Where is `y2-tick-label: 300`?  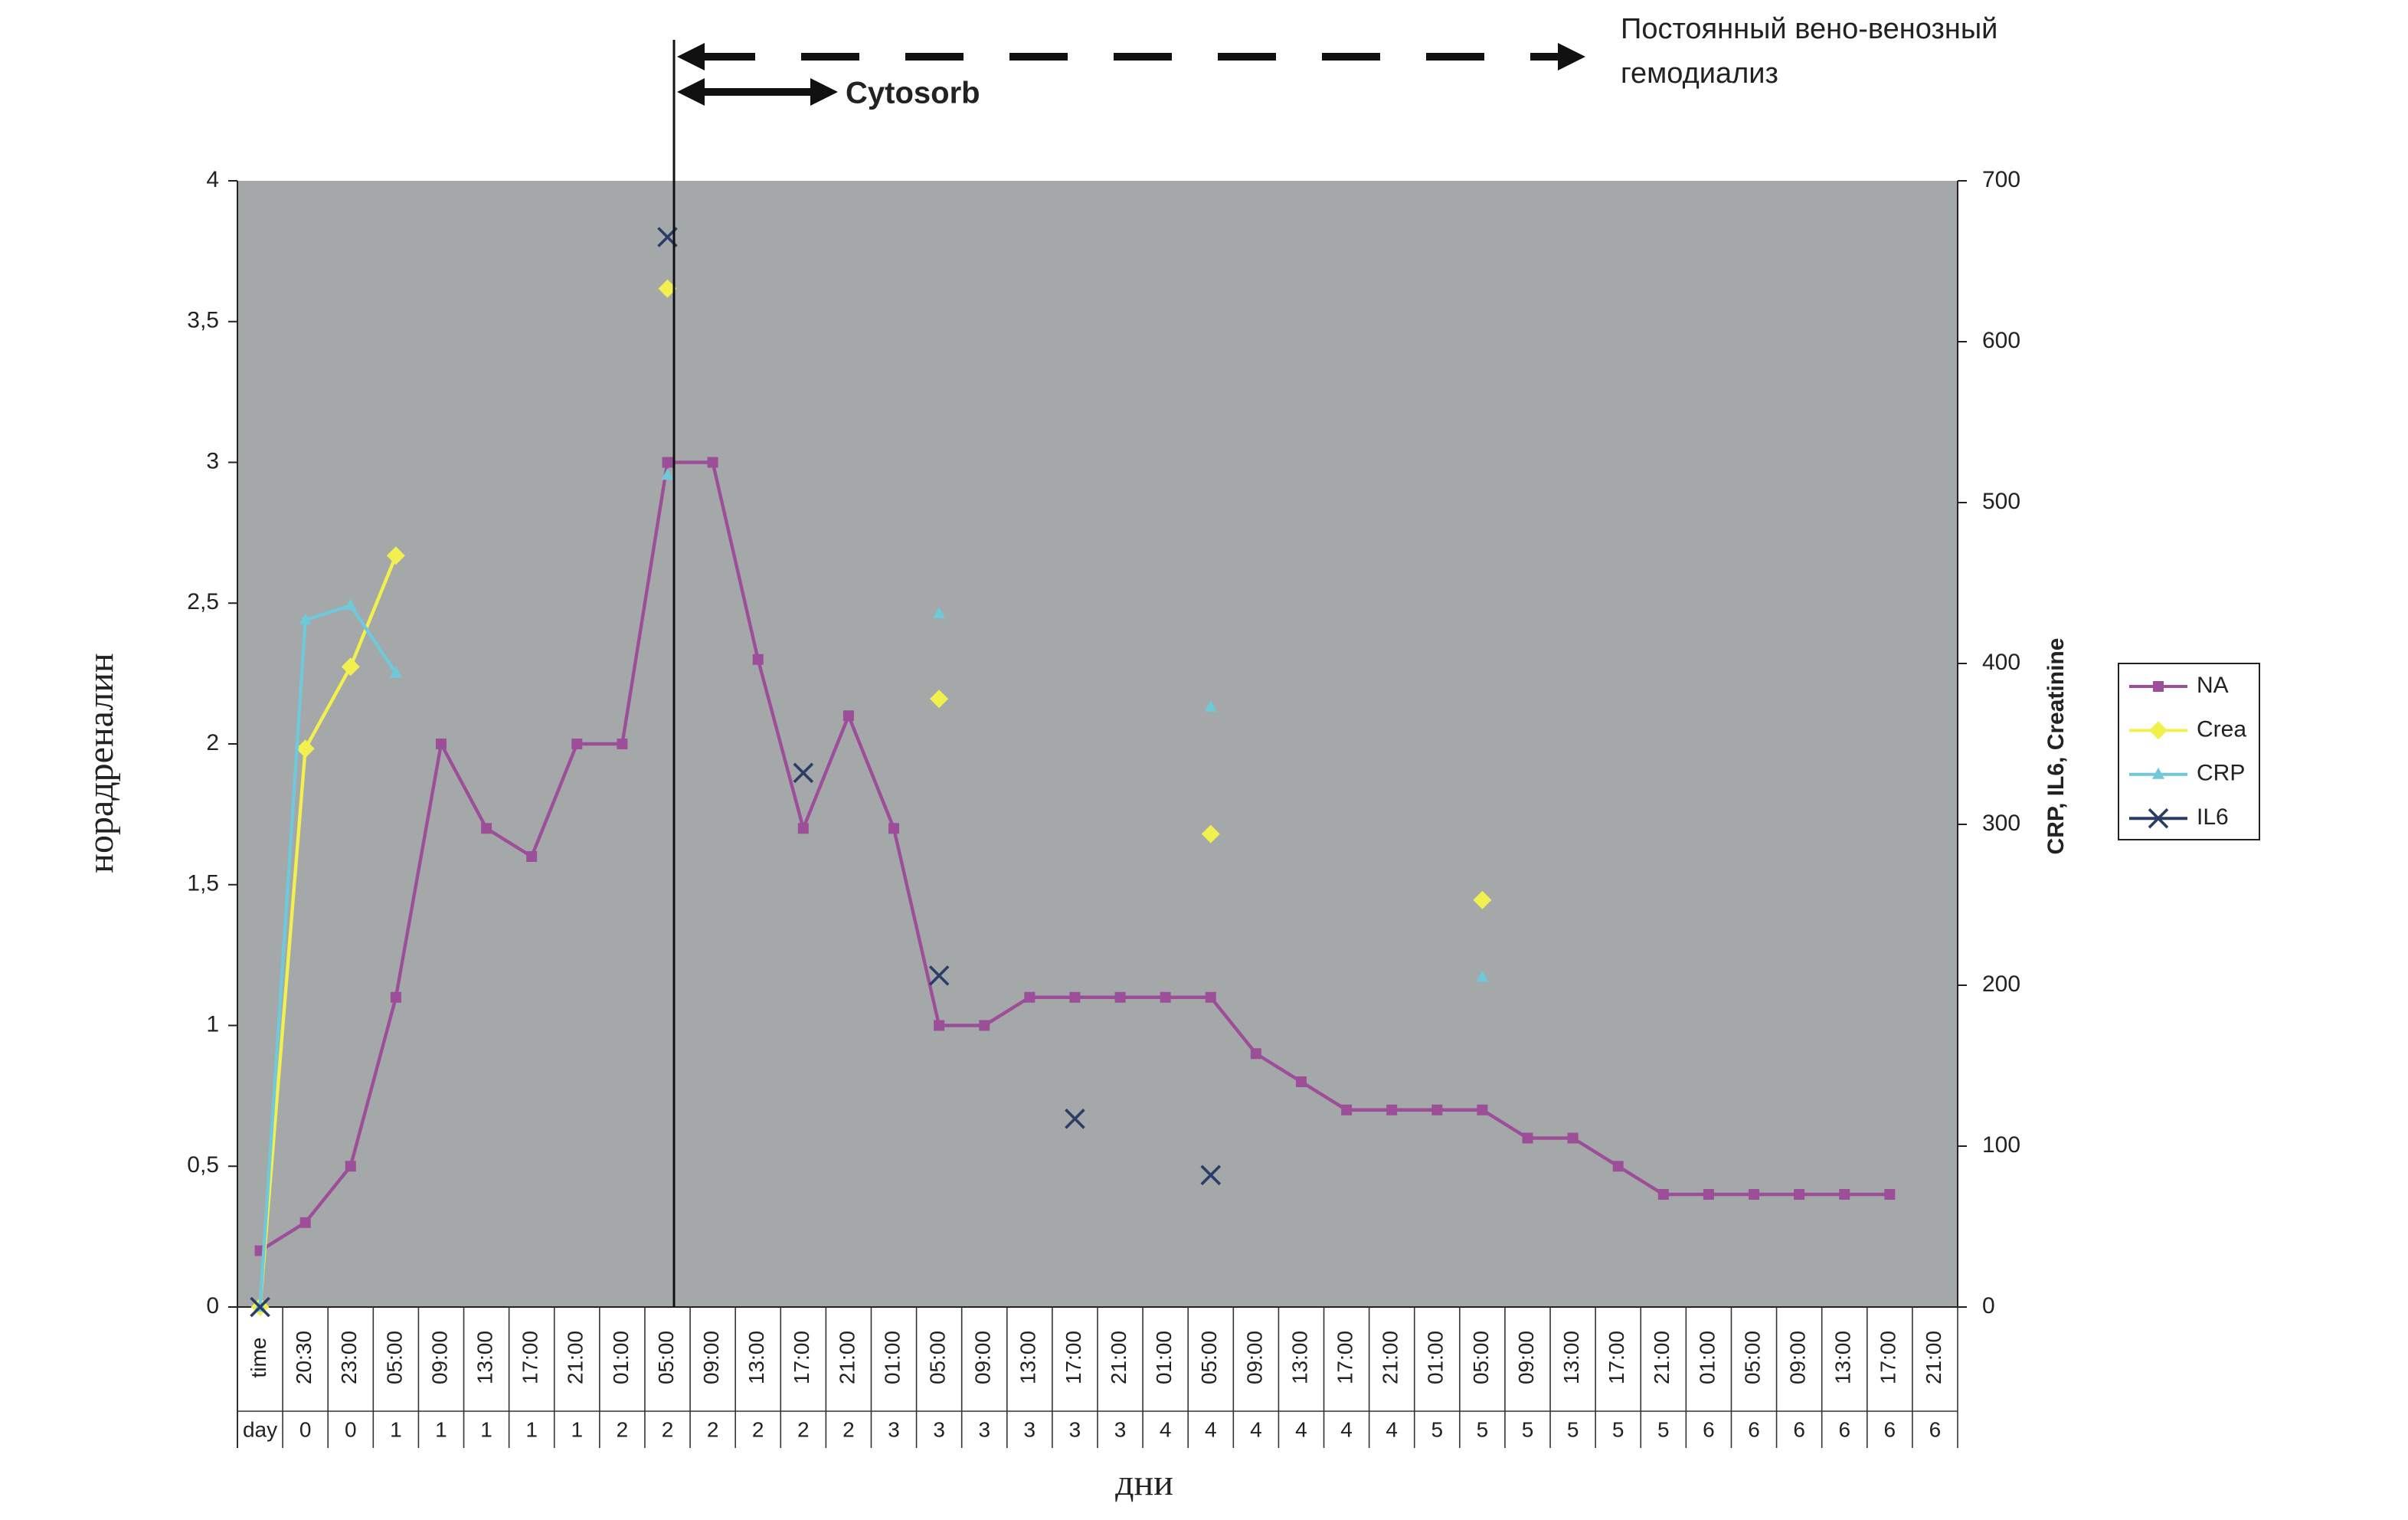
y2-tick-label: 300 is located at coordinates (2001, 823).